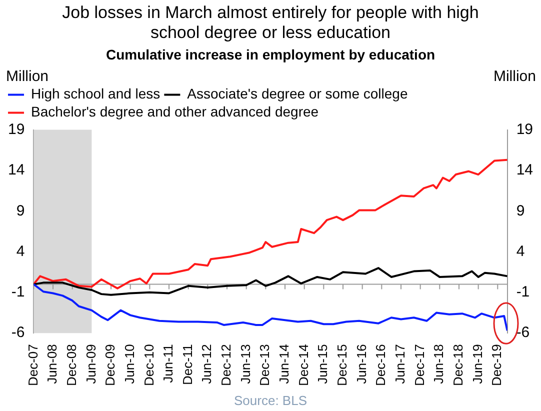 The image size is (541, 411). I want to click on x-tick-label: Dec-13, so click(264, 365).